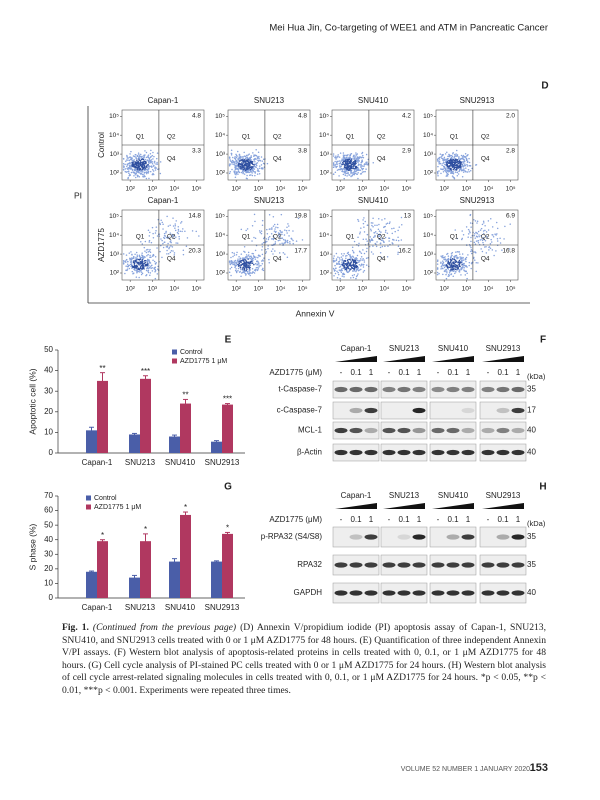  What do you see at coordinates (171, 259) in the screenshot?
I see `quadrant-label: Q4` at bounding box center [171, 259].